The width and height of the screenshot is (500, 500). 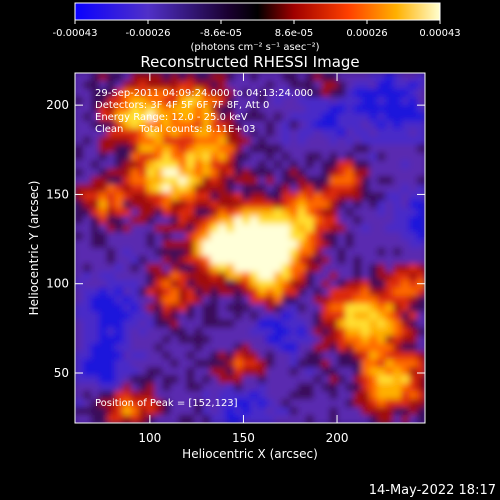 What do you see at coordinates (75, 33) in the screenshot?
I see `colorbar-tick-label: -0.00043` at bounding box center [75, 33].